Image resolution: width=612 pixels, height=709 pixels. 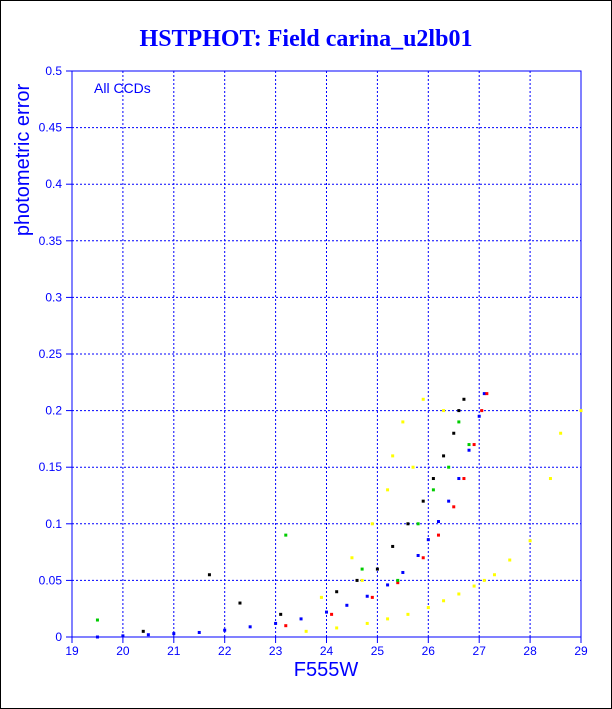 What do you see at coordinates (276, 651) in the screenshot?
I see `x-tick-label: 23` at bounding box center [276, 651].